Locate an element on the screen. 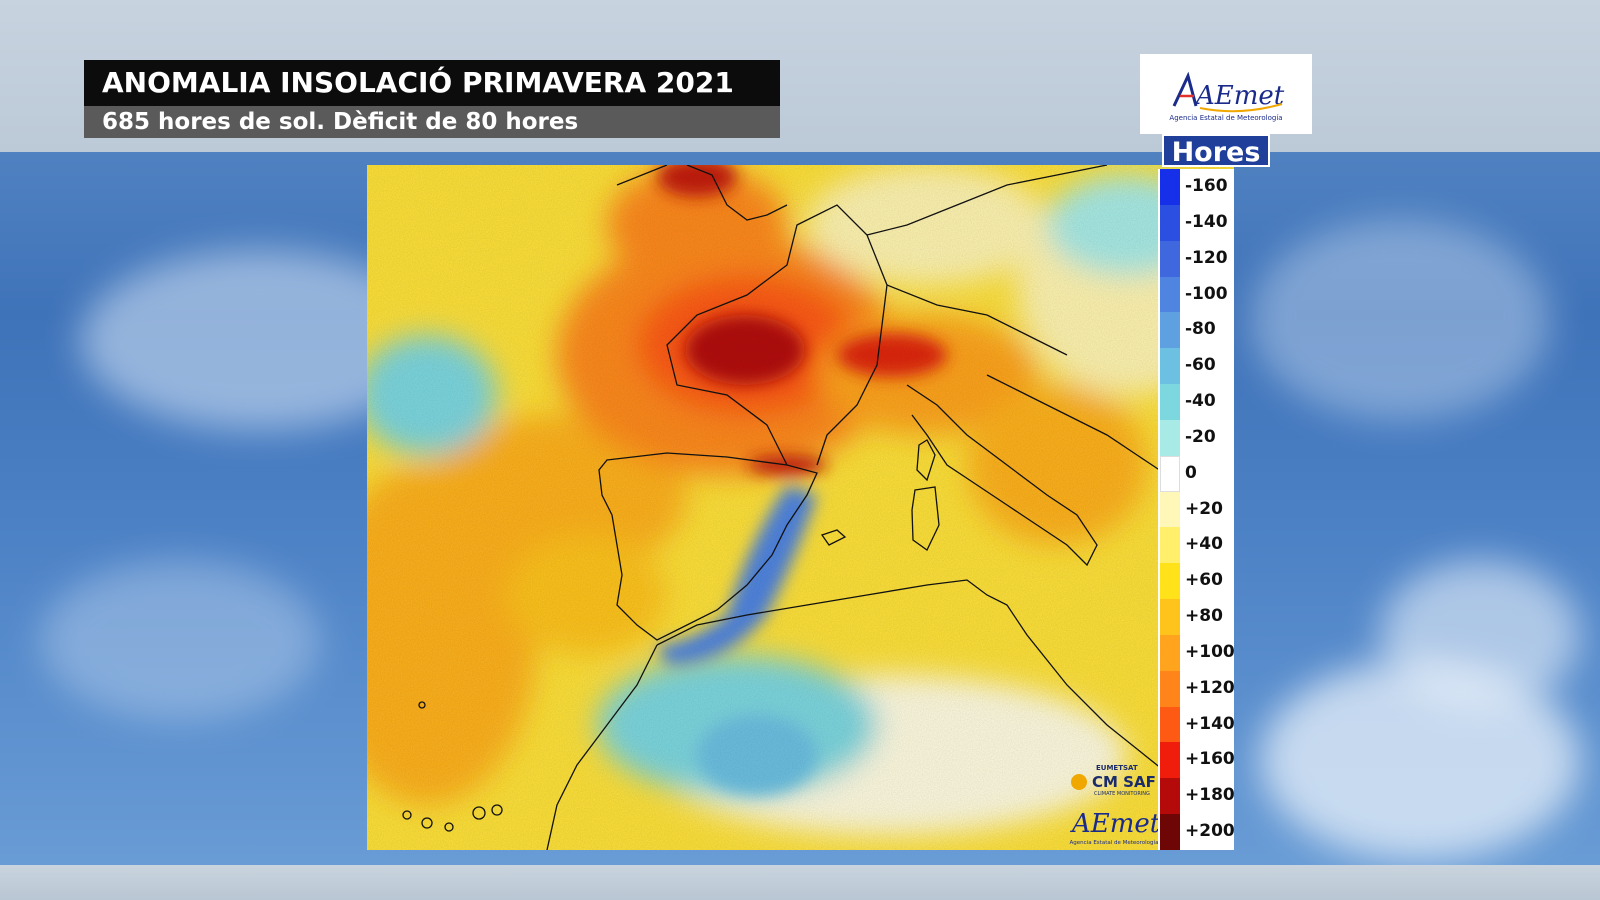 This screenshot has height=900, width=1600. legend-label: +60 is located at coordinates (1204, 580).